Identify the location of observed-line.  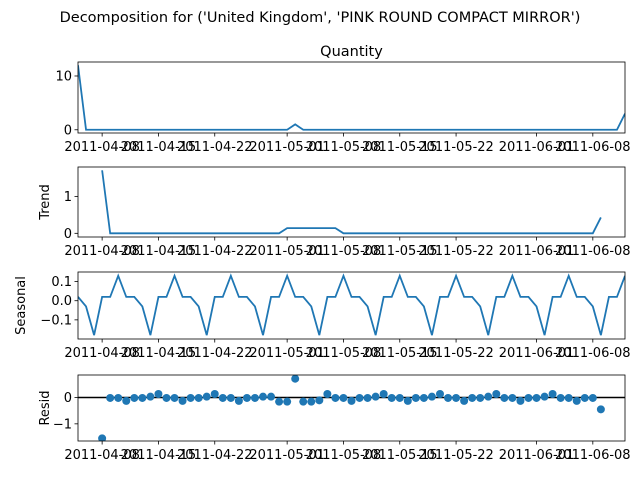
(351, 98).